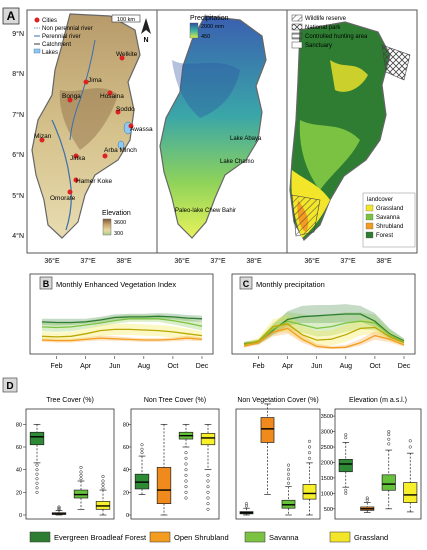  I want to click on city-label: Bonga, so click(71, 96).